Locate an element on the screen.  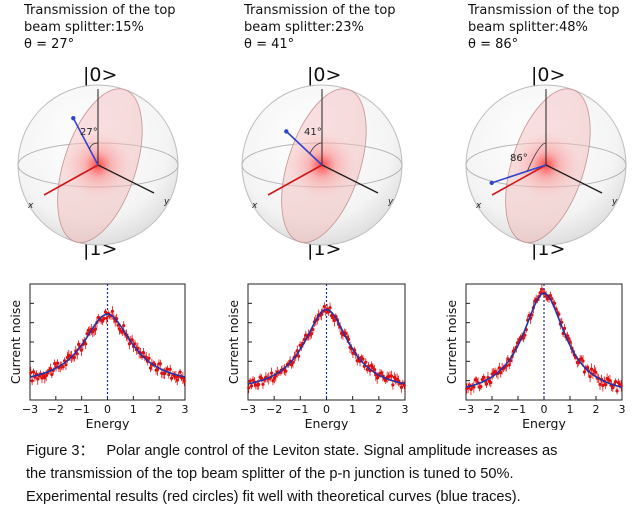
panel-2-theta: θ = 41° is located at coordinates (269, 44).